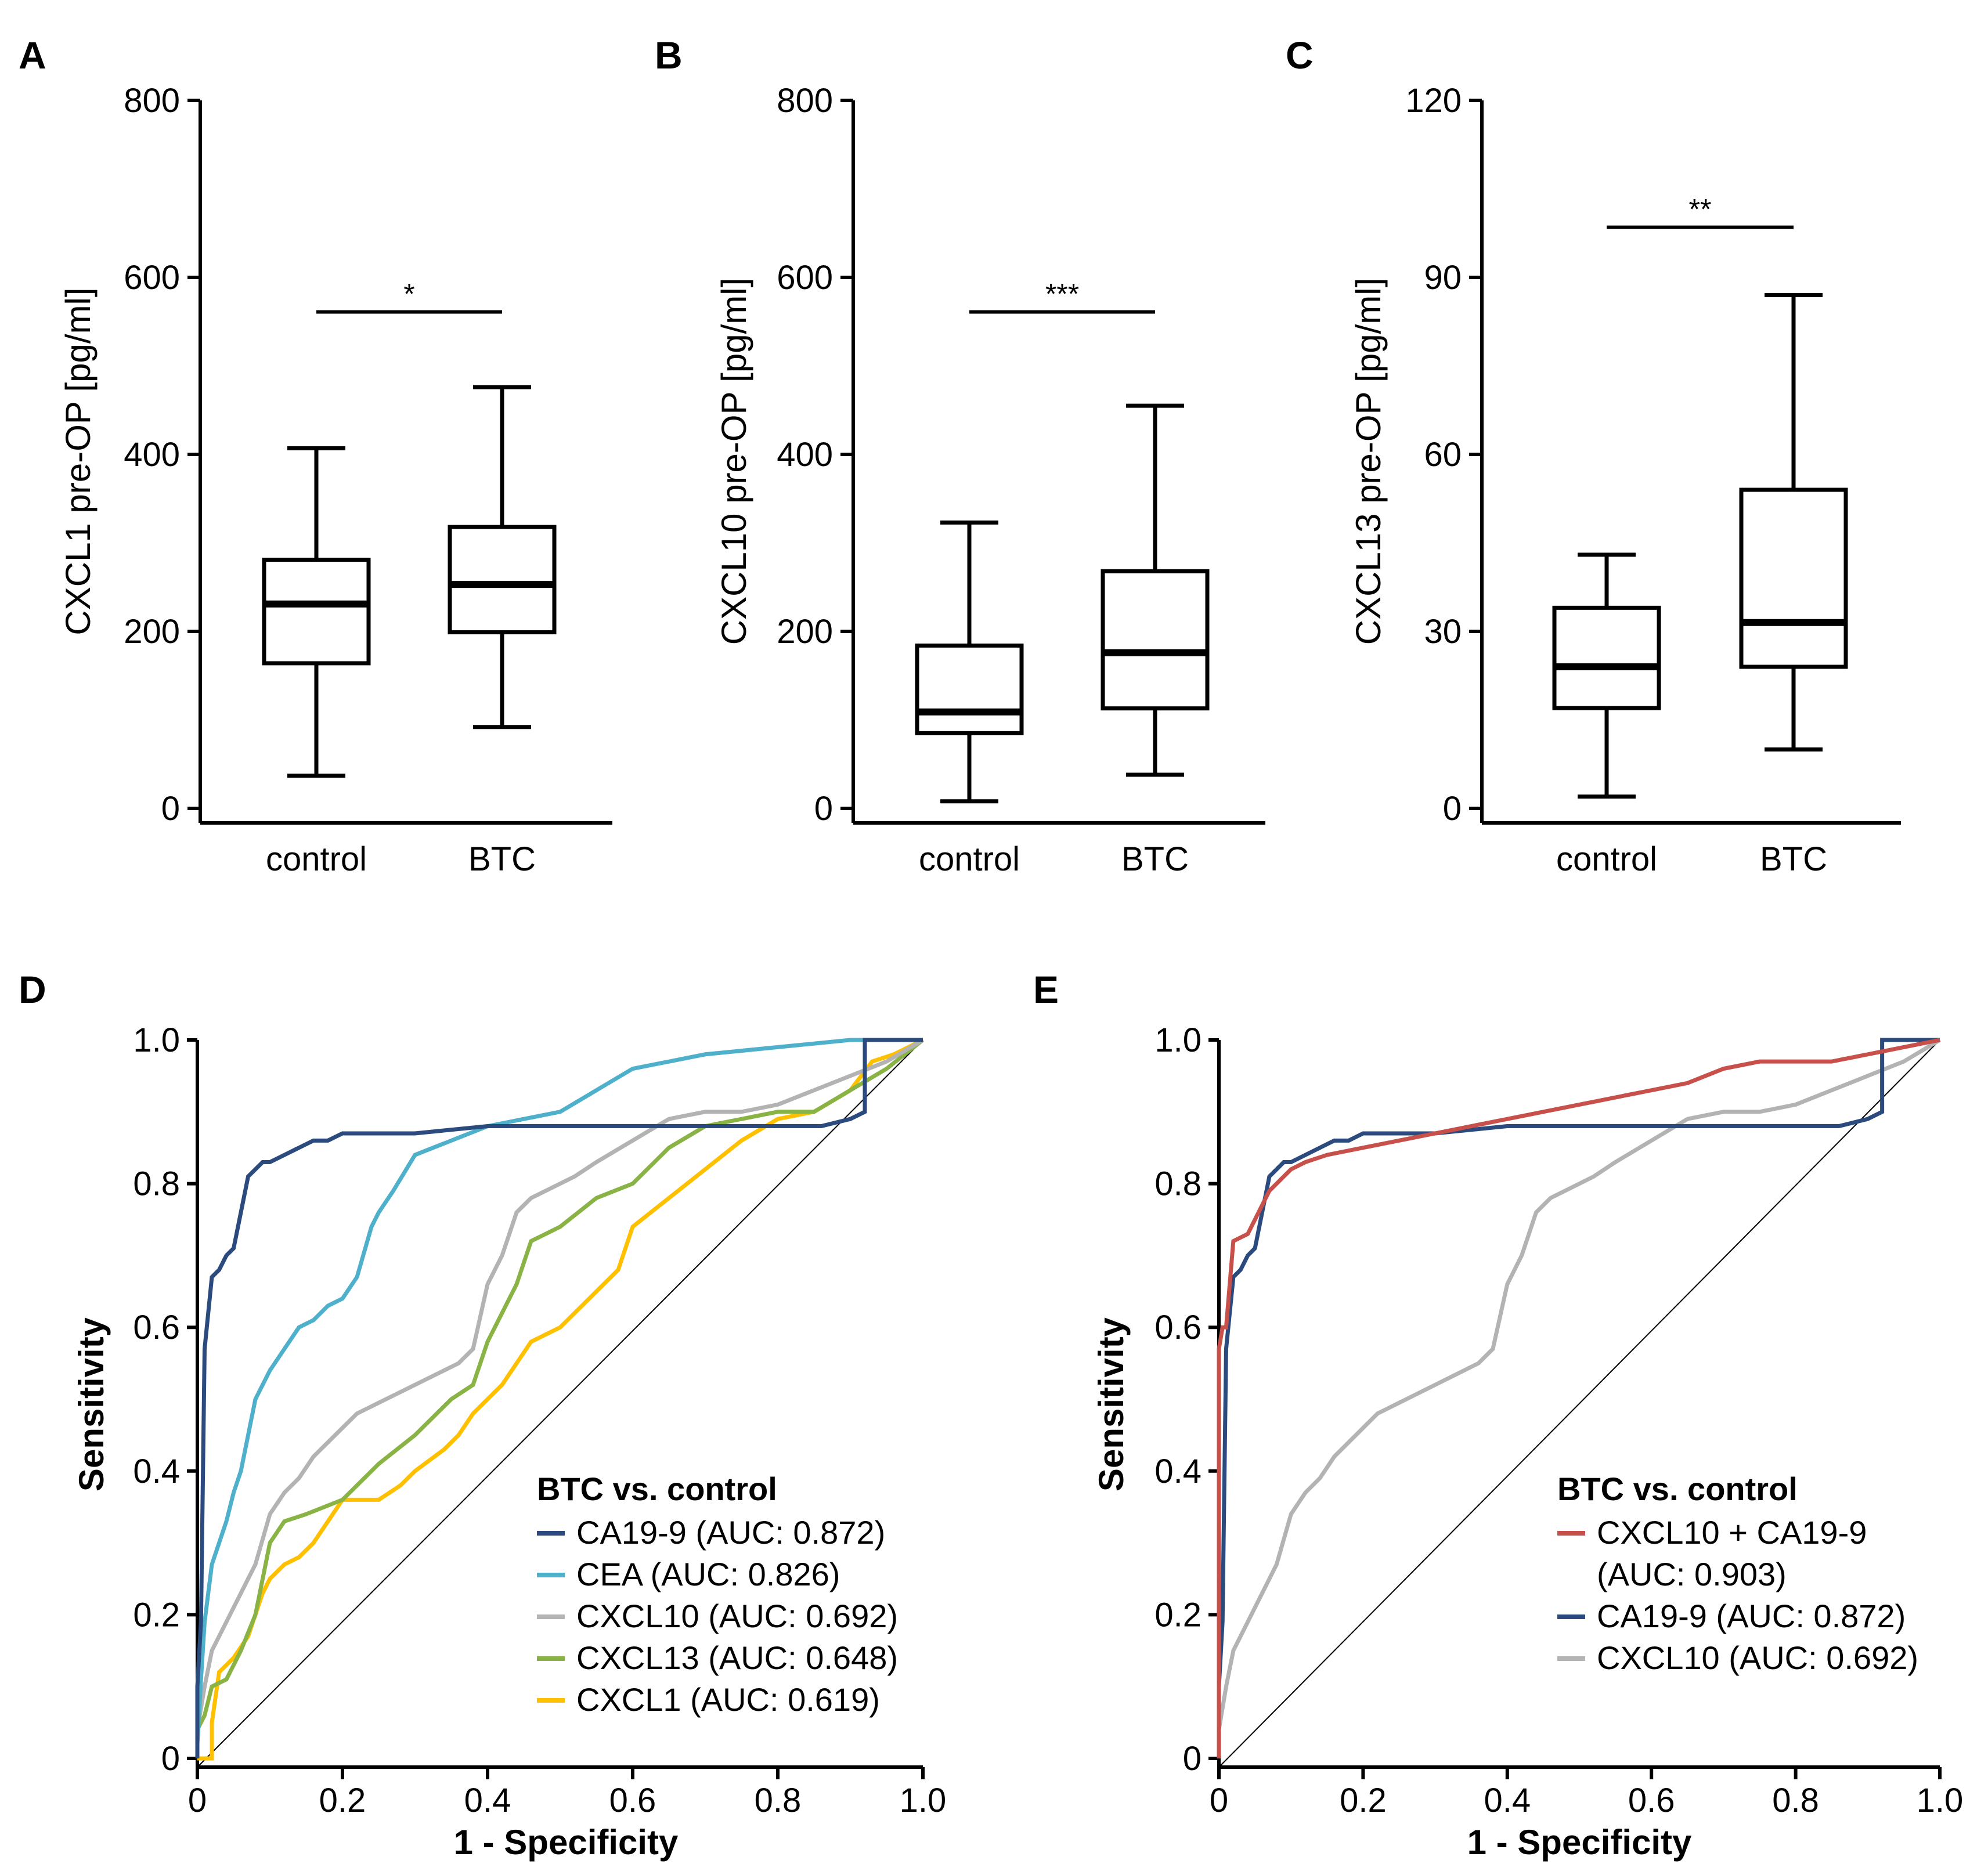 The width and height of the screenshot is (1988, 1871). Describe the element at coordinates (1062, 295) in the screenshot. I see `significance: ***` at that location.